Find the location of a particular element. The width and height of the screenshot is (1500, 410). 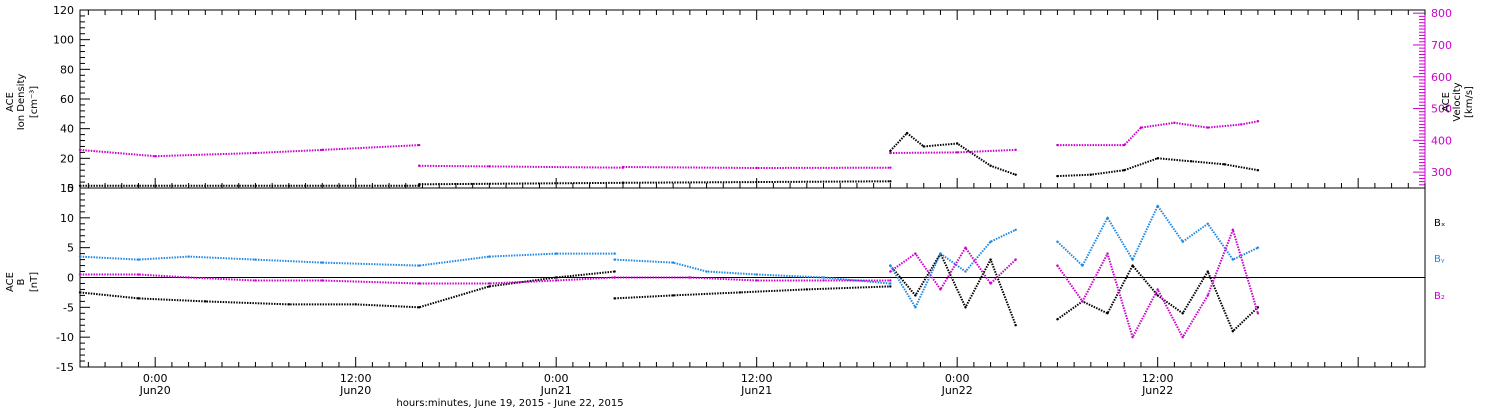

top-right-ylabel-line1: ACE is located at coordinates (1446, 102).